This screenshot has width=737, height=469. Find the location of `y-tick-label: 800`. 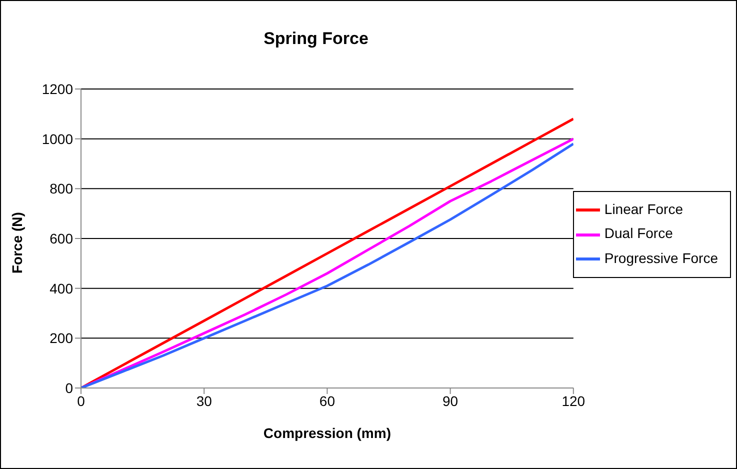

y-tick-label: 800 is located at coordinates (62, 188).